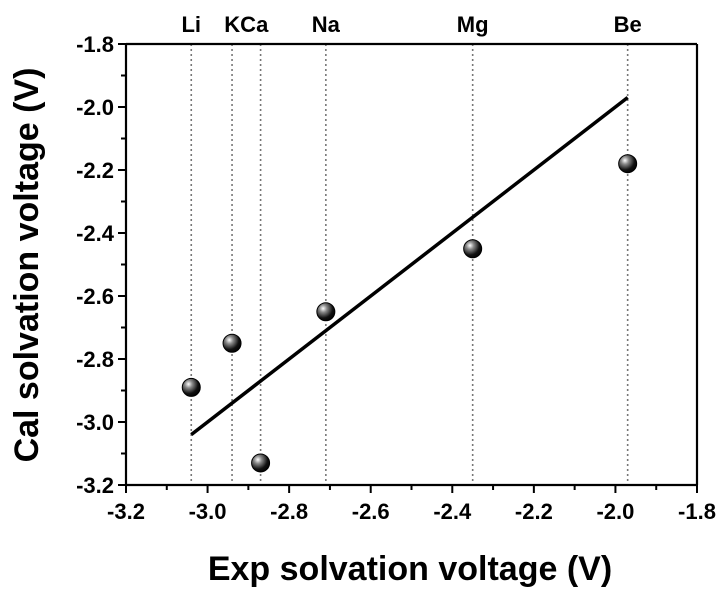 This screenshot has height=597, width=724. I want to click on data-point-be, so click(628, 164).